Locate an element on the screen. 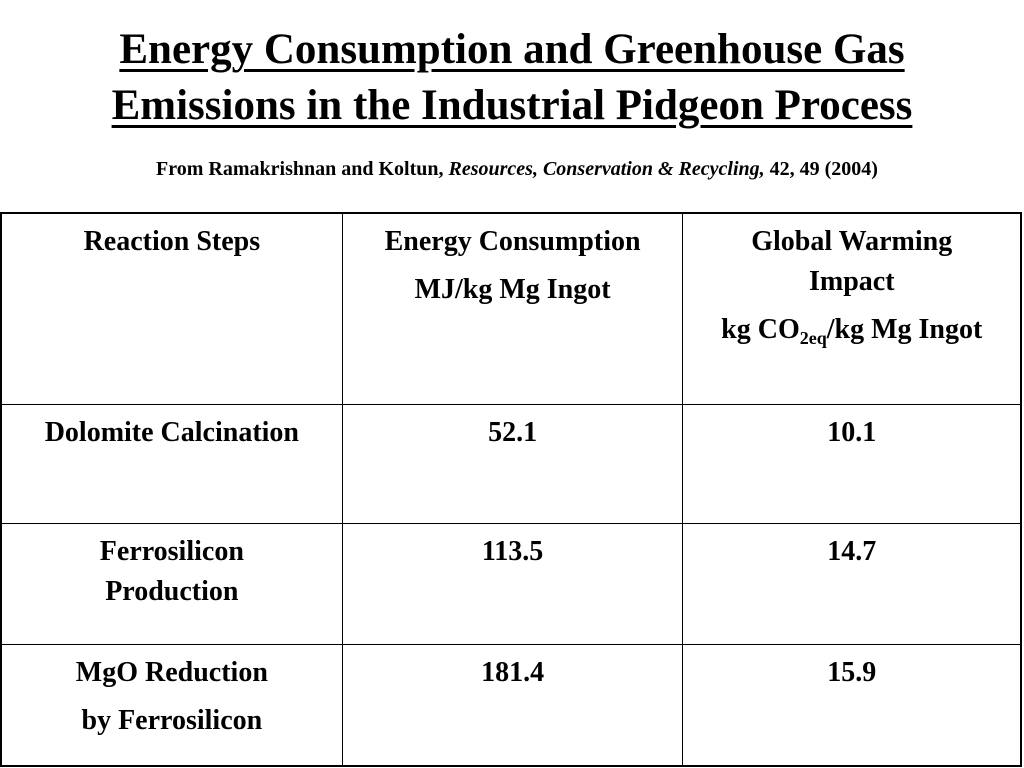 This screenshot has width=1024, height=768. row-gwi-value: 14.7 is located at coordinates (852, 551).